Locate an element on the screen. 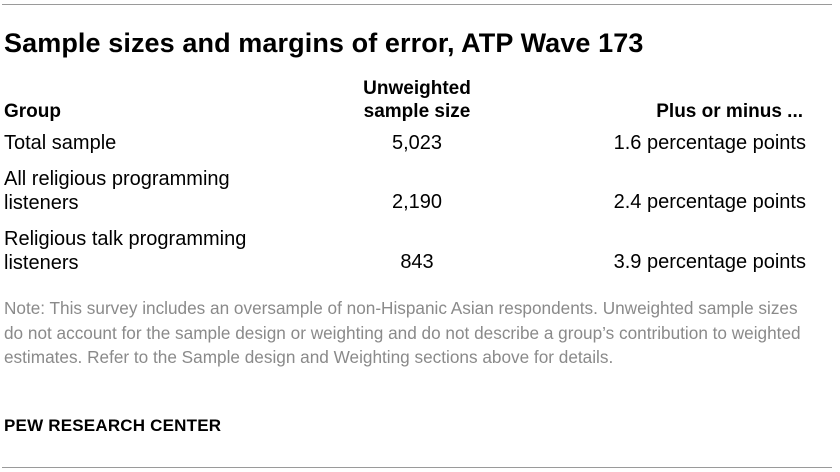 Image resolution: width=840 pixels, height=472 pixels. sample-size-cell: 2,190 is located at coordinates (417, 202).